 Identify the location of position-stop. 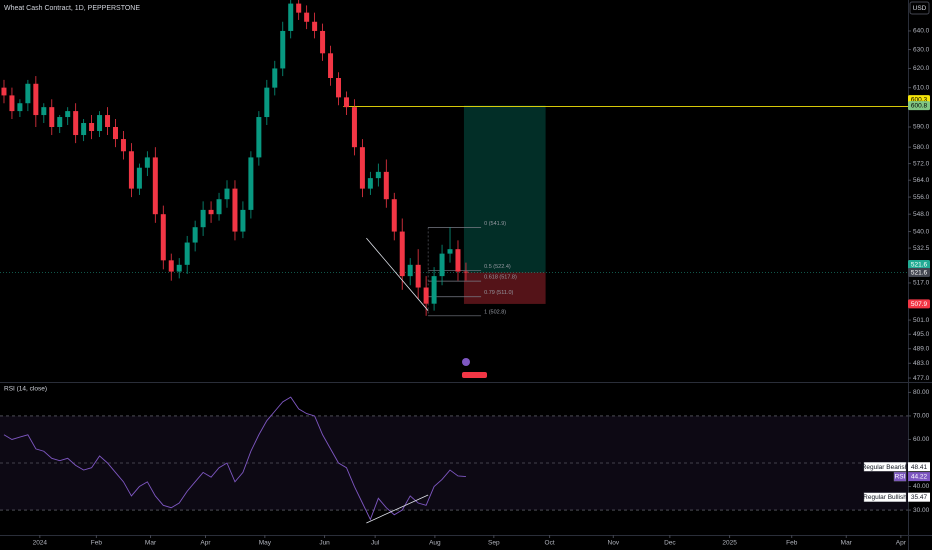
(504, 288).